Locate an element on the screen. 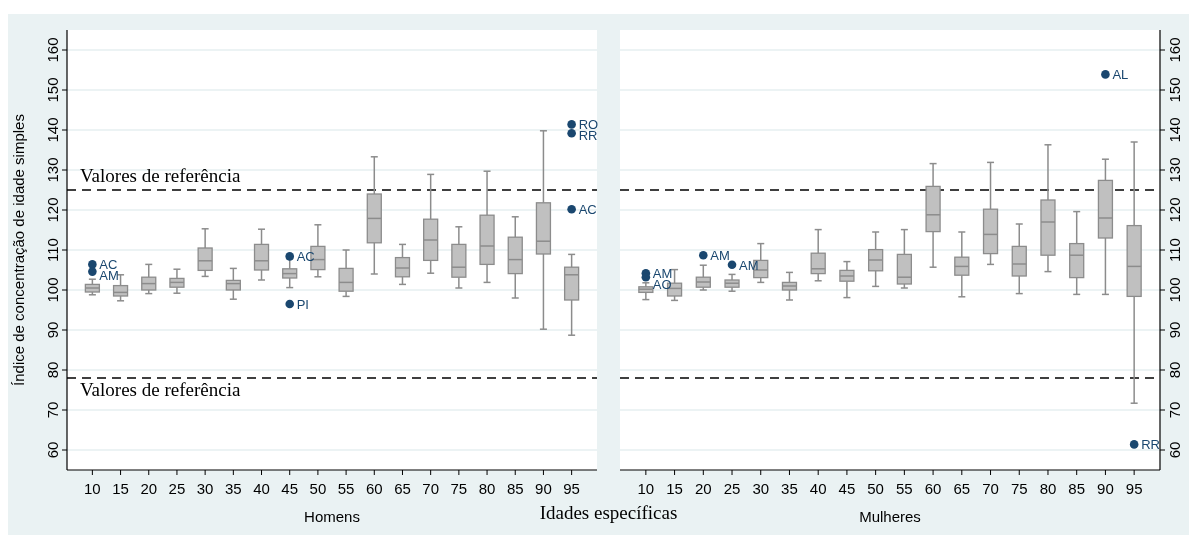 The height and width of the screenshot is (541, 1197). y-axis-title: Índice de concentração de idade simples is located at coordinates (18, 250).